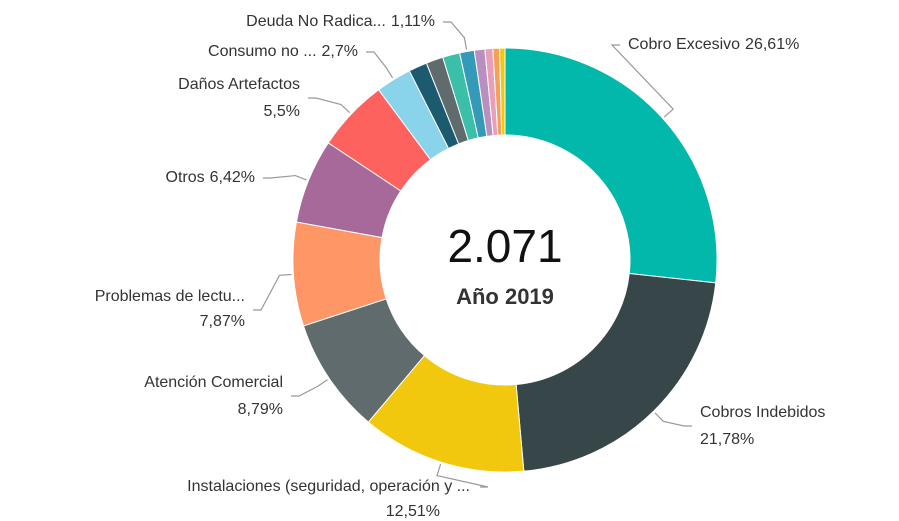 The image size is (899, 521). What do you see at coordinates (232, 177) in the screenshot?
I see `value-label: 6,42%` at bounding box center [232, 177].